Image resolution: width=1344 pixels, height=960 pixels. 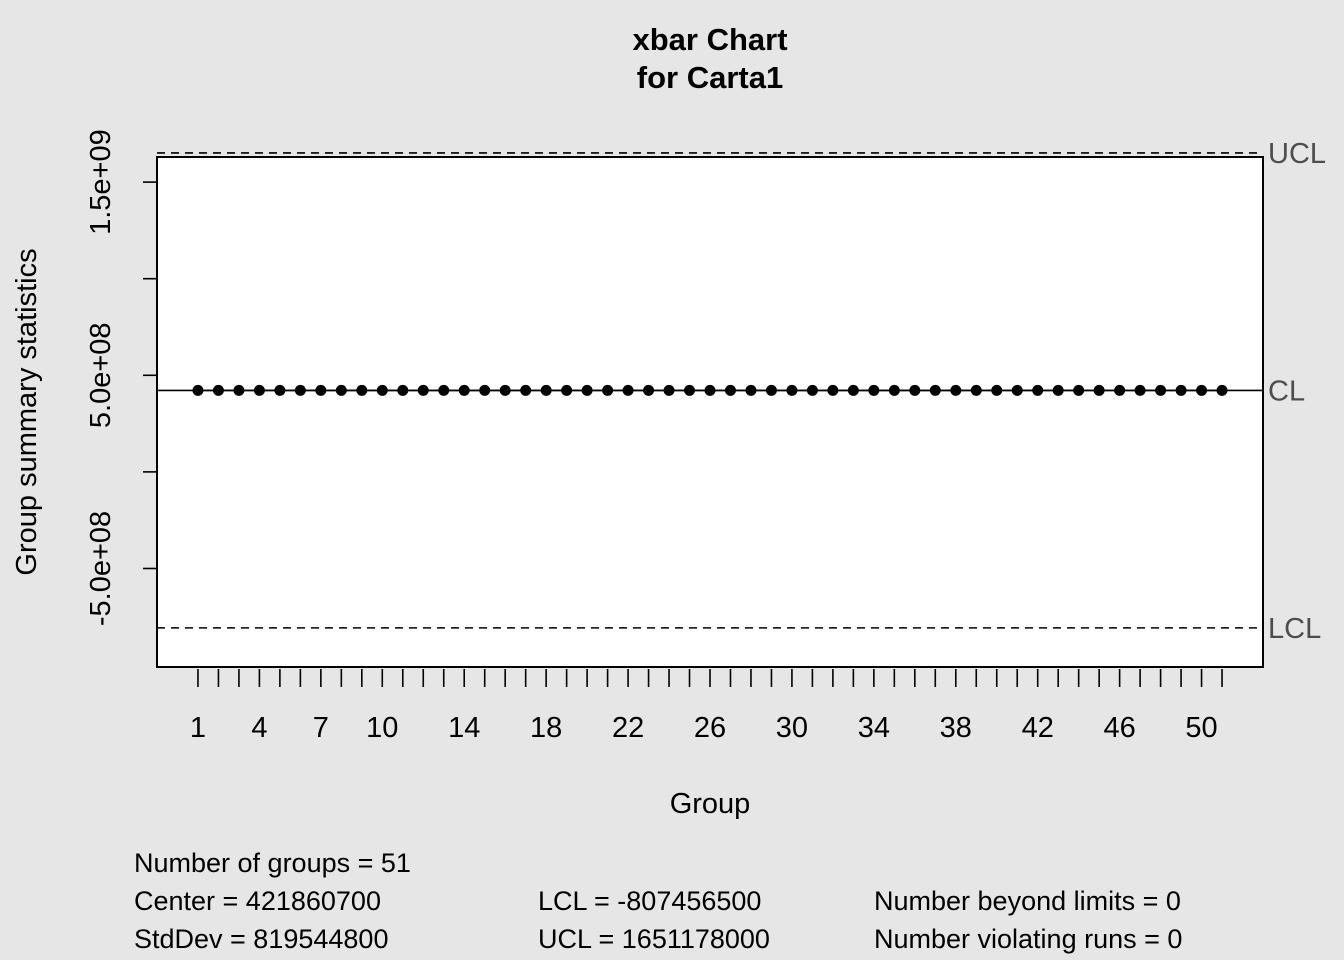 I want to click on x-tick-label: 7, so click(x=321, y=728).